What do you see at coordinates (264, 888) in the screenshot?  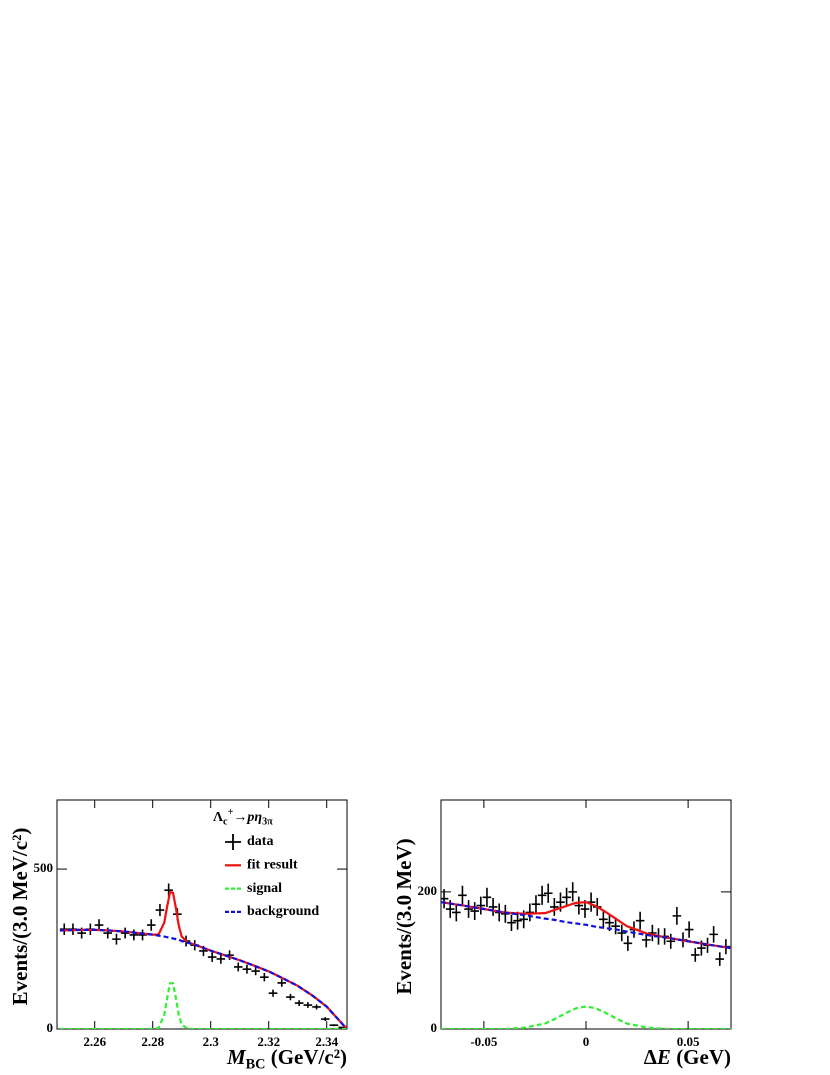 I see `legend-label: signal` at bounding box center [264, 888].